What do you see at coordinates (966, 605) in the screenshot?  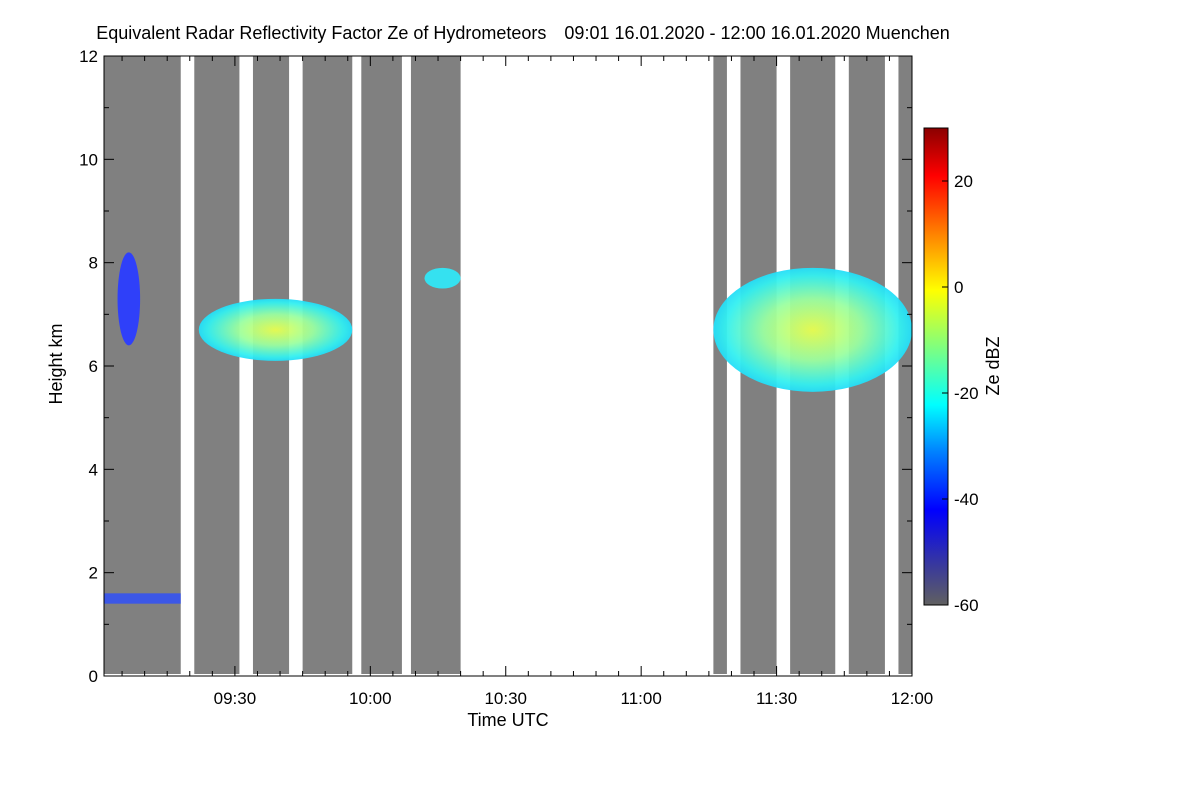 I see `colorbar-tick-label: -60` at bounding box center [966, 605].